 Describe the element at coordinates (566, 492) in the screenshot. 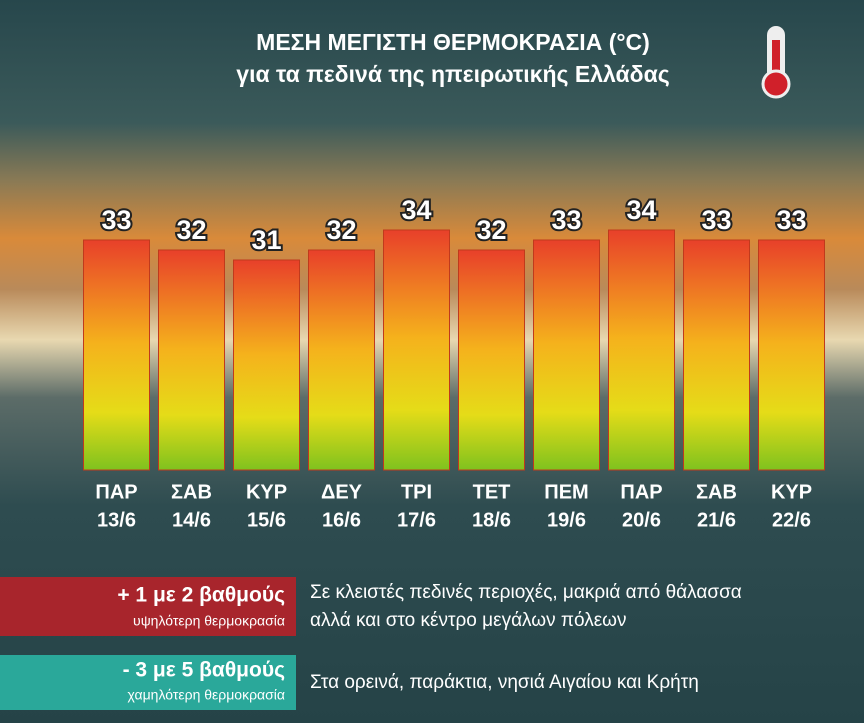

I see `x-tick-label: ΠΕΜ` at that location.